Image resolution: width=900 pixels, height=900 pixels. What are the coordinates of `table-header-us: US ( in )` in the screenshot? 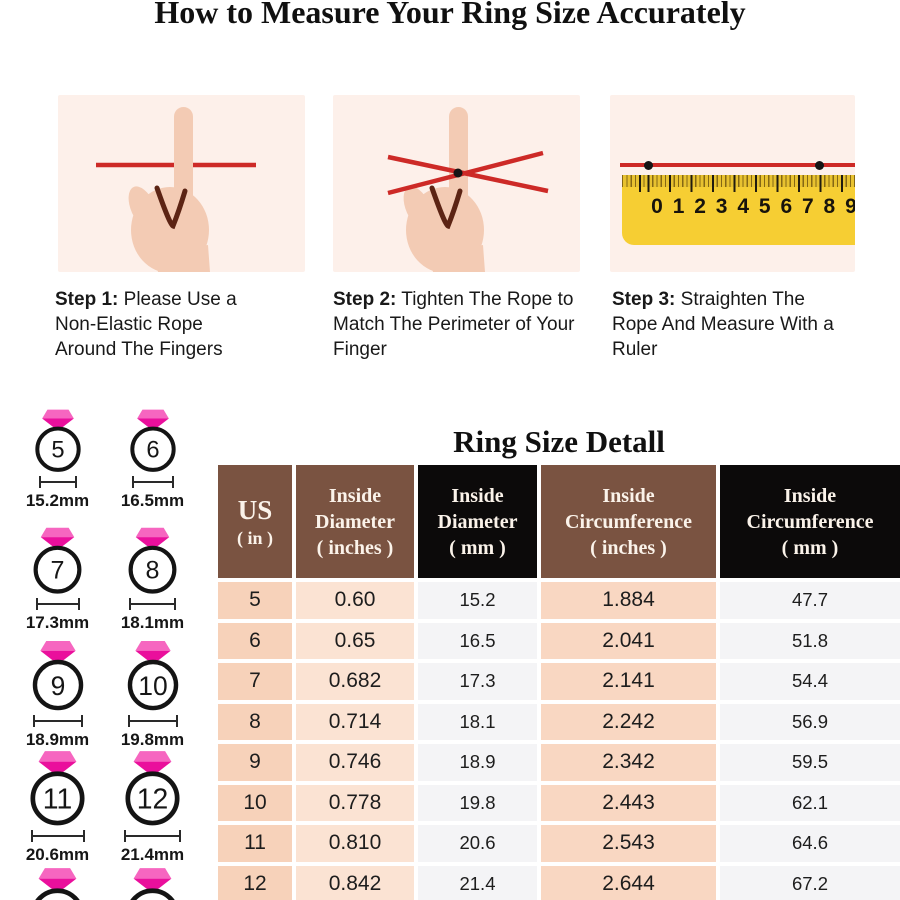 It's located at (255, 521).